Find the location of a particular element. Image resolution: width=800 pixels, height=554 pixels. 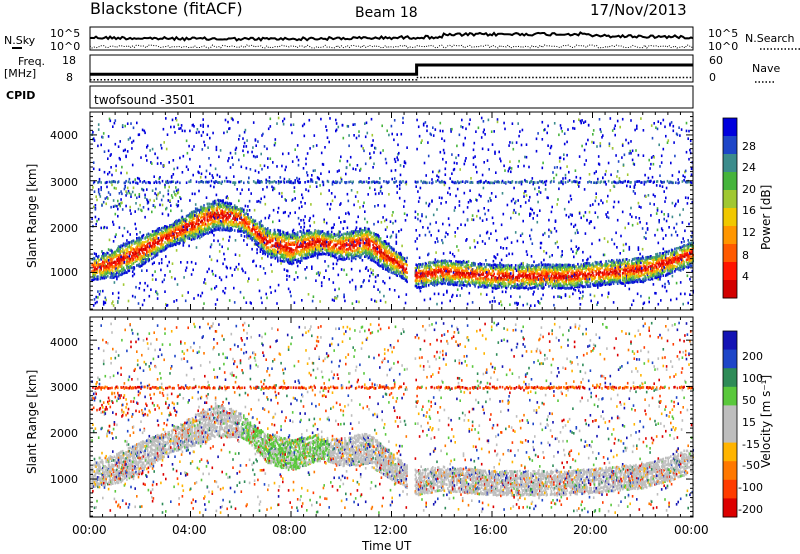

cpid-value: twofsound -3501 is located at coordinates (144, 100).